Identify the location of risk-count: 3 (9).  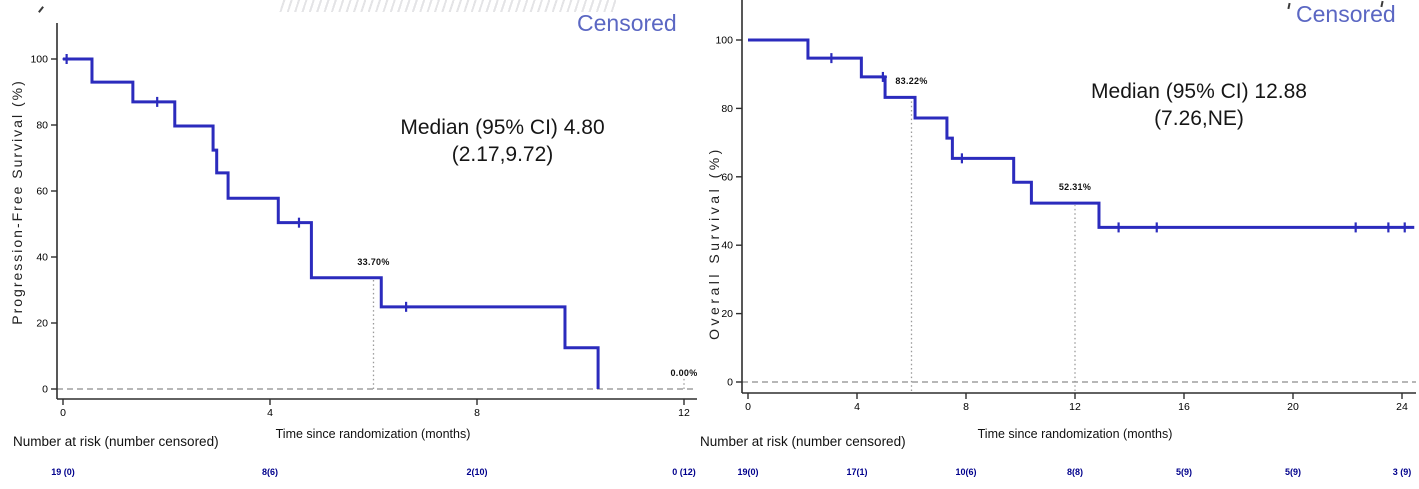
(1402, 472).